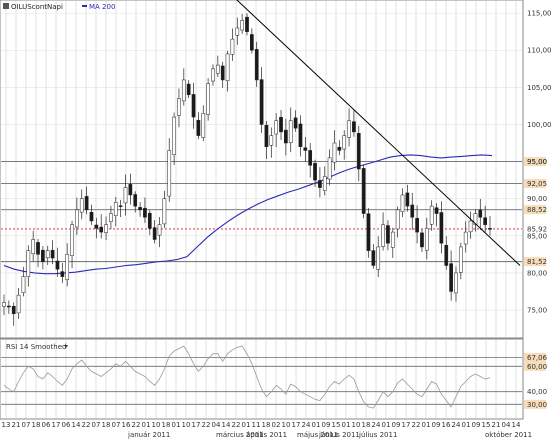  What do you see at coordinates (539, 14) in the screenshot?
I see `y-tick-label: 115,00` at bounding box center [539, 14].